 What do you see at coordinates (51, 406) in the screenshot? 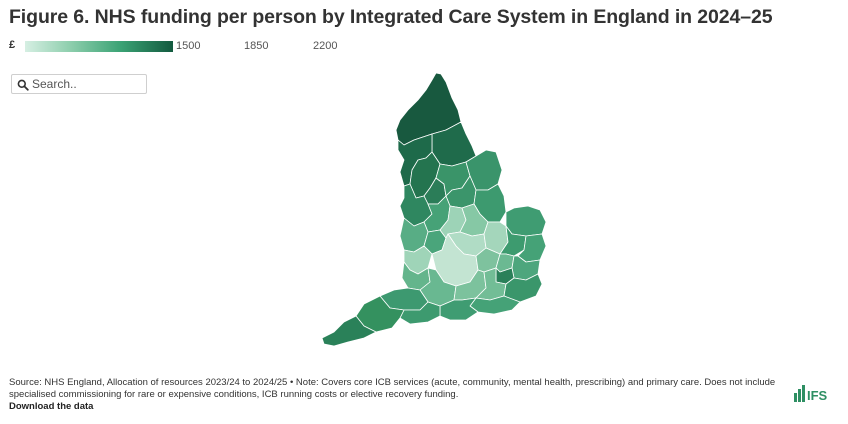
I see `download-data-link: Download the data` at bounding box center [51, 406].